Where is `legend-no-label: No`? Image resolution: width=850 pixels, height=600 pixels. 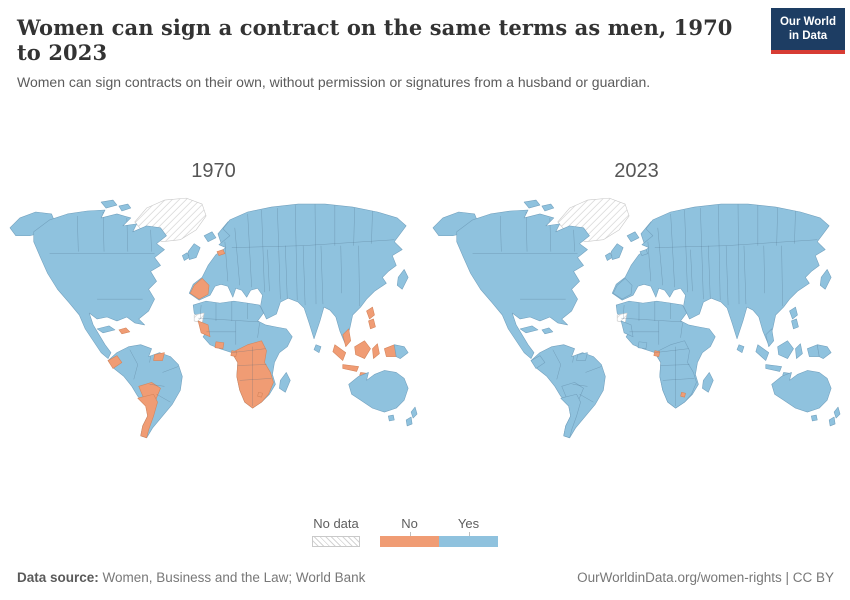
legend-no-label: No is located at coordinates (409, 523).